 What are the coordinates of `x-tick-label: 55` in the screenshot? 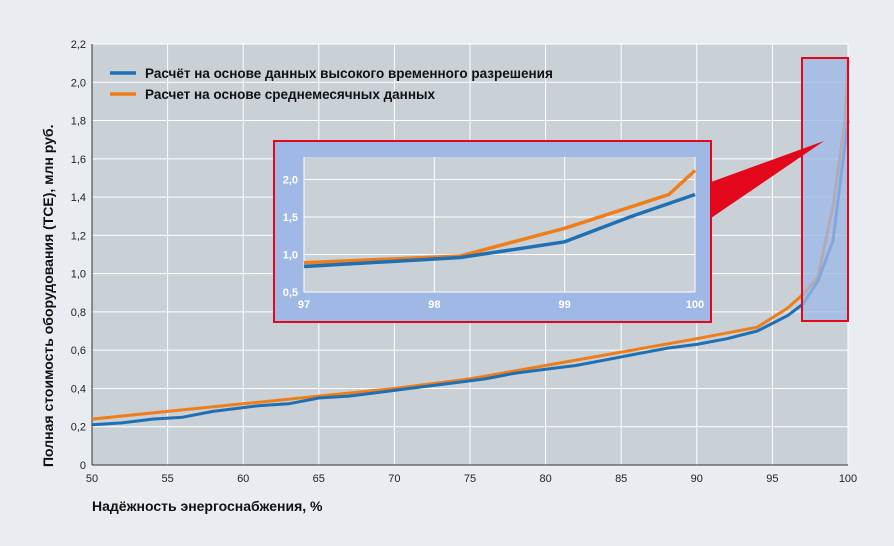 It's located at (167, 479).